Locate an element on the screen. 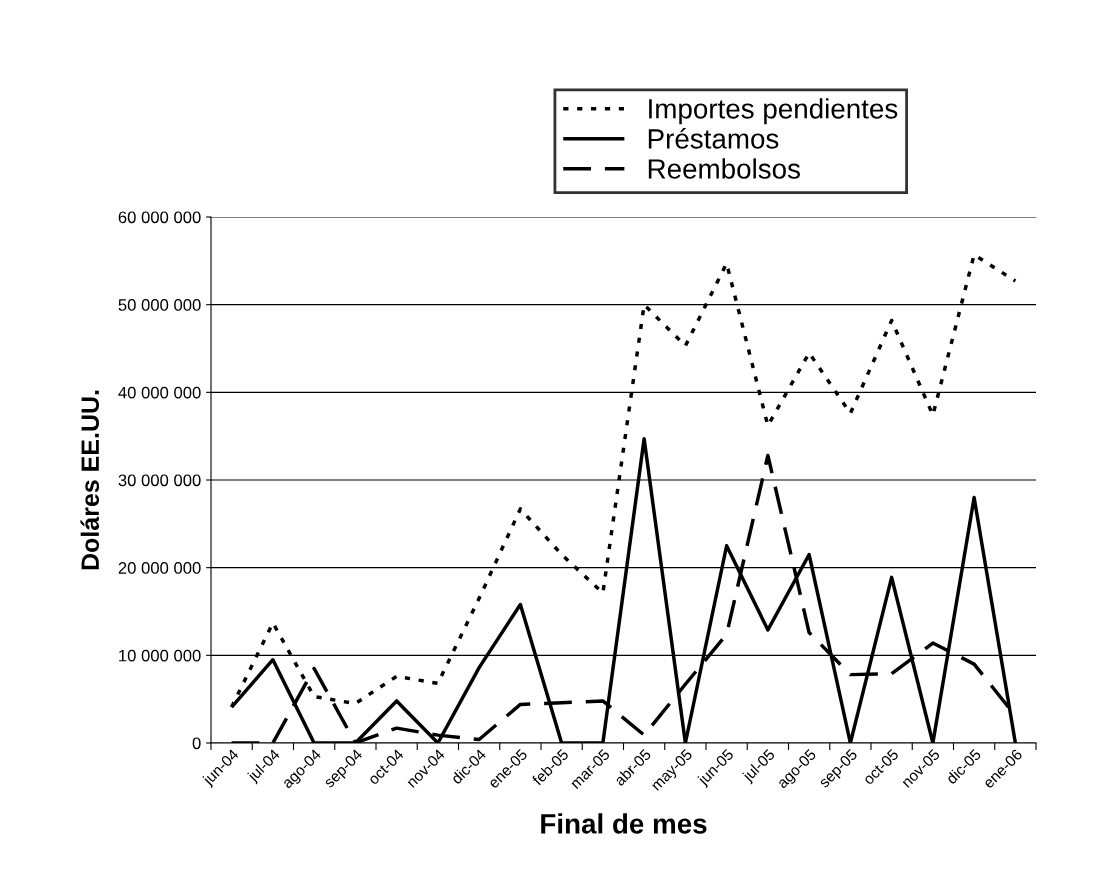 The width and height of the screenshot is (1093, 893). y-tick-label: 30 000 000 is located at coordinates (159, 480).